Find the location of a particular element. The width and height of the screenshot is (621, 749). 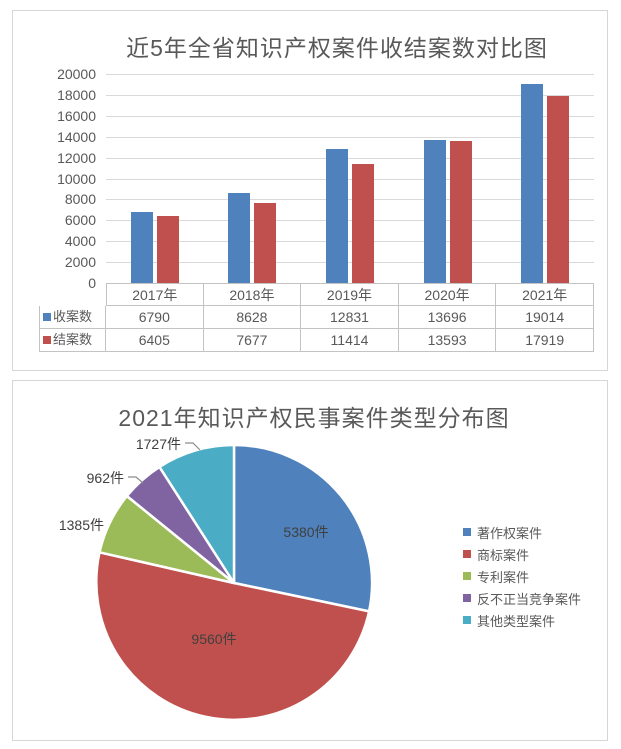

y-axis-tick-label: 18000 is located at coordinates (76, 94).